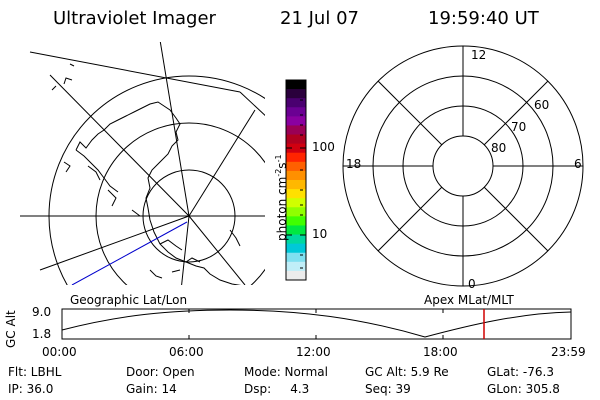 This screenshot has height=400, width=600. What do you see at coordinates (542, 105) in the screenshot?
I see `mlat-label-60: 60` at bounding box center [542, 105].